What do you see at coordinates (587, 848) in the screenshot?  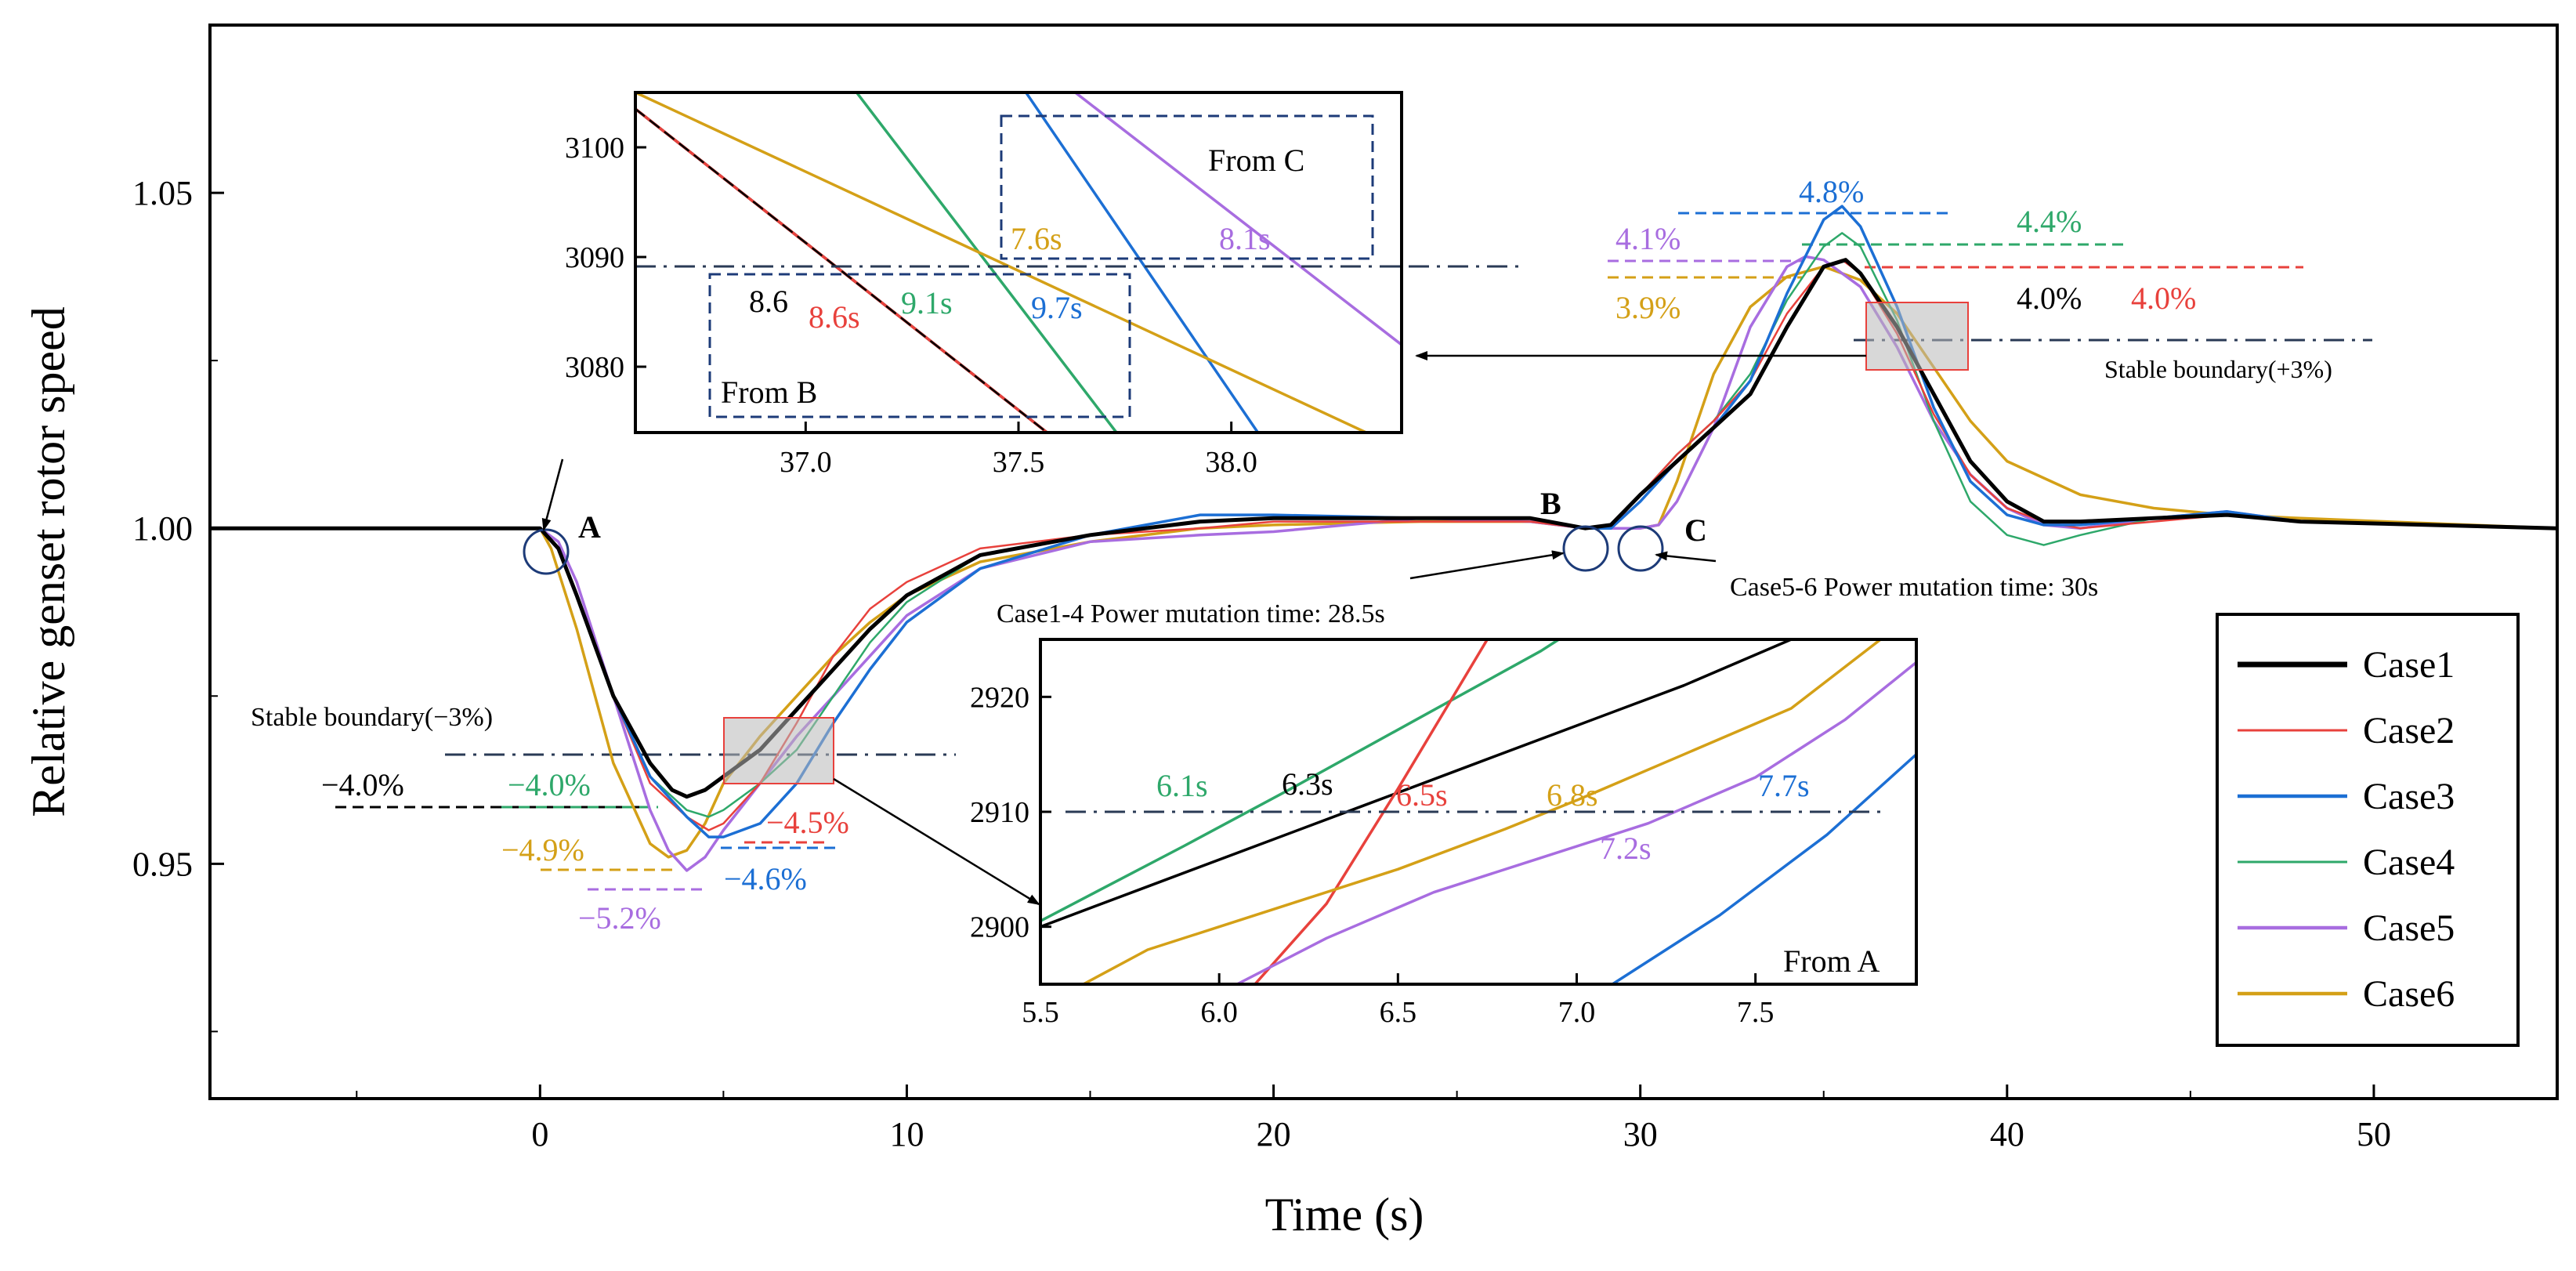 I see `dip-guides` at bounding box center [587, 848].